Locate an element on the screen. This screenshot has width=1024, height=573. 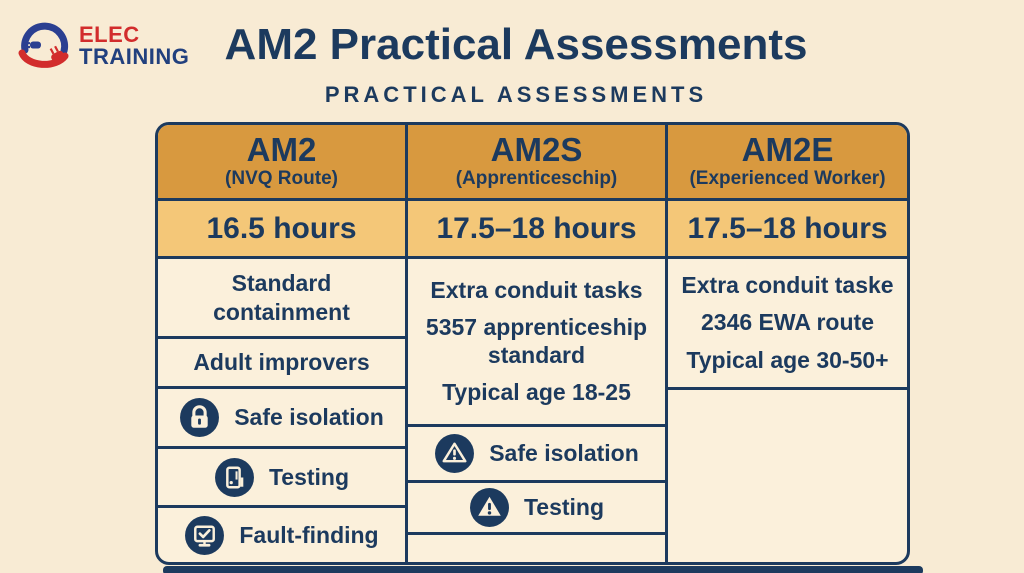
header-cell-am2e: AM2E (Experienced Worker) is located at coordinates (787, 163).